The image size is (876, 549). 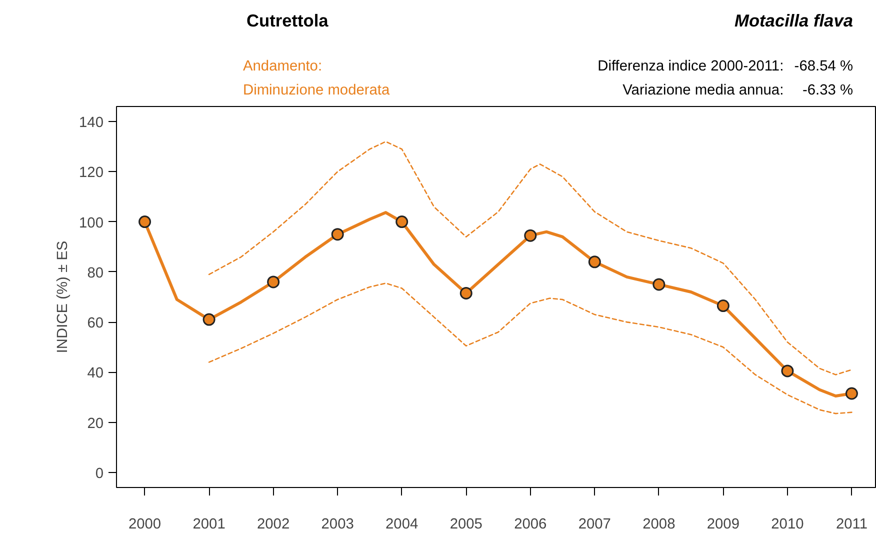 I want to click on x-tick-label: 2007, so click(x=594, y=524).